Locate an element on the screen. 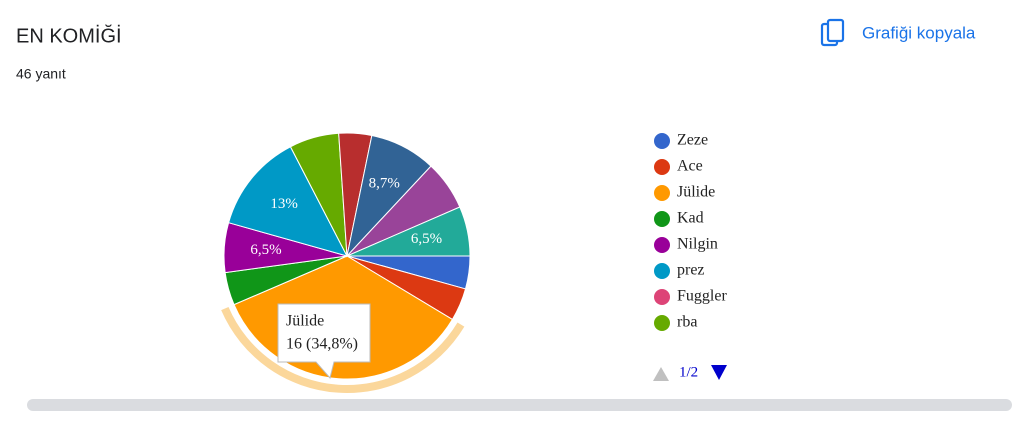  slice-label: 13% is located at coordinates (284, 204).